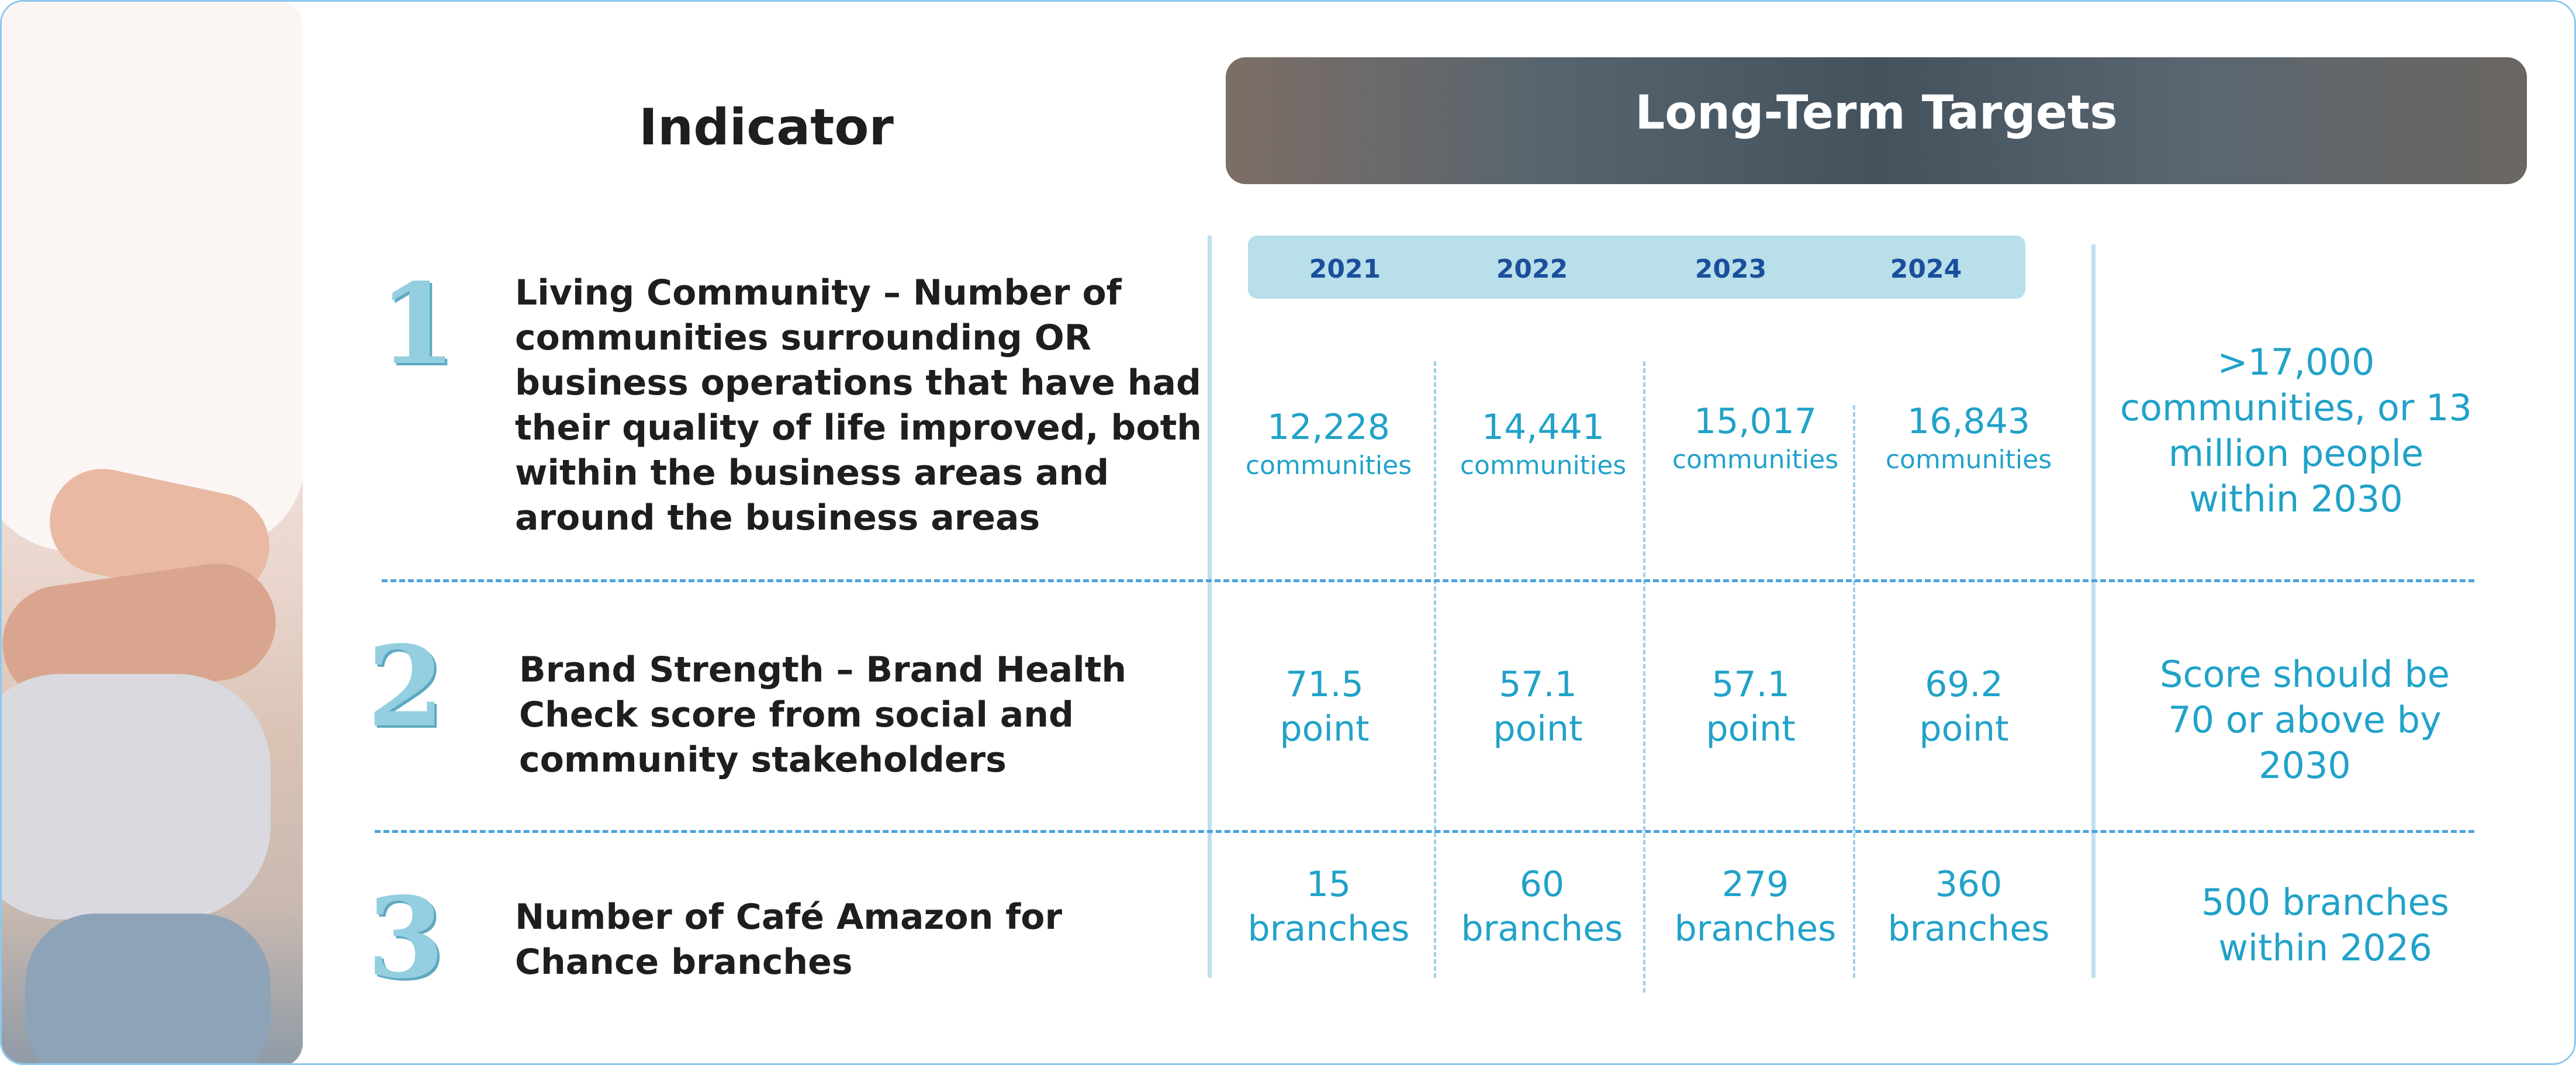  Describe the element at coordinates (1964, 684) in the screenshot. I see `value-number: 69.2` at that location.